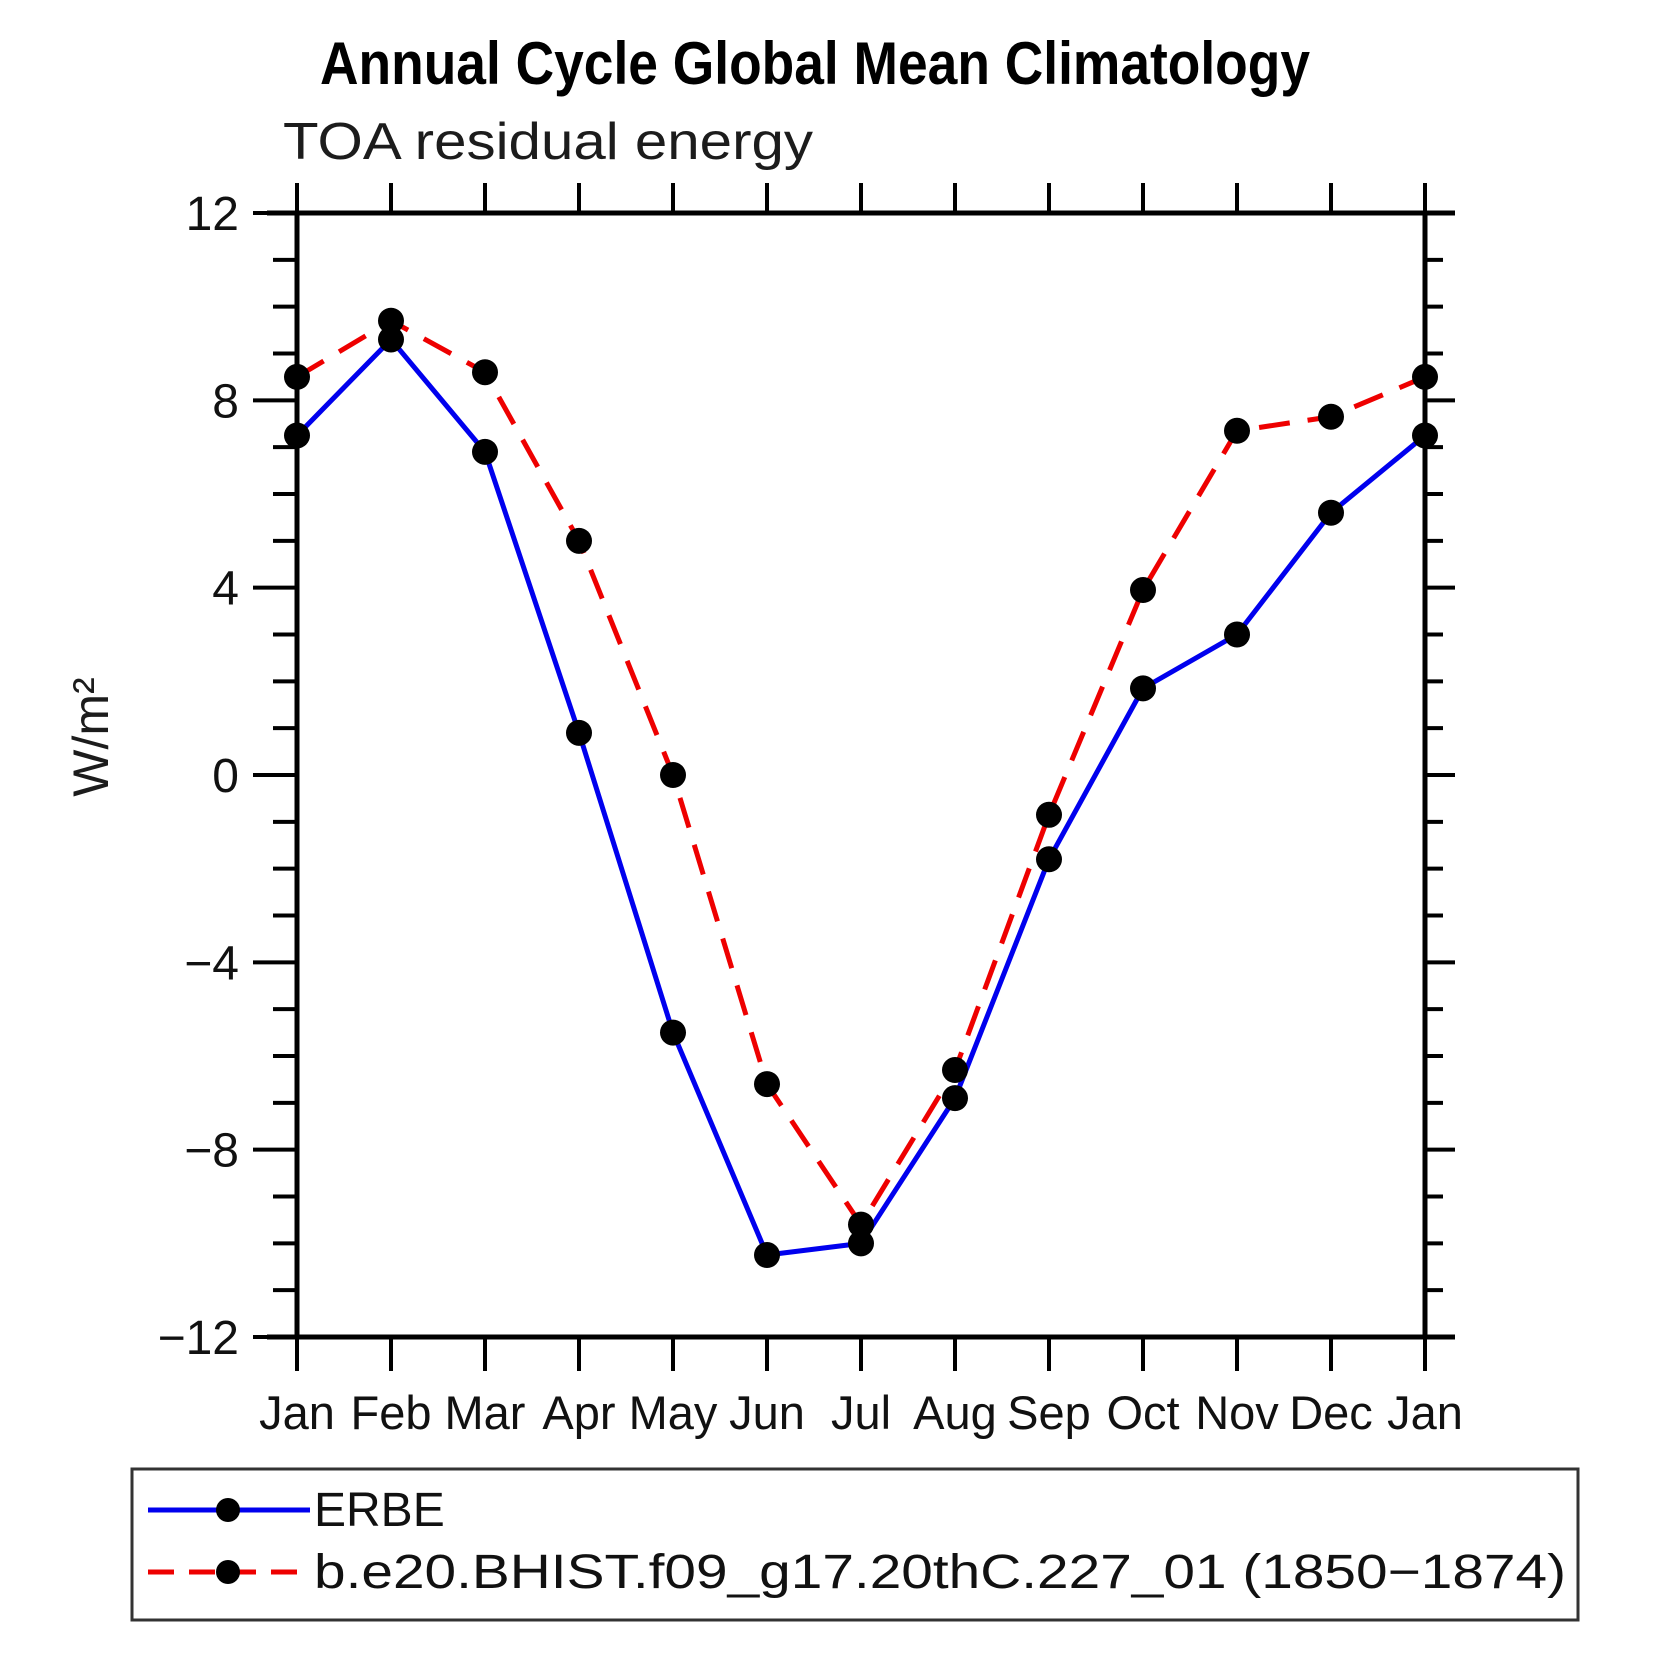  I want to click on chart-subtitle: TOA residual energy, so click(548, 142).